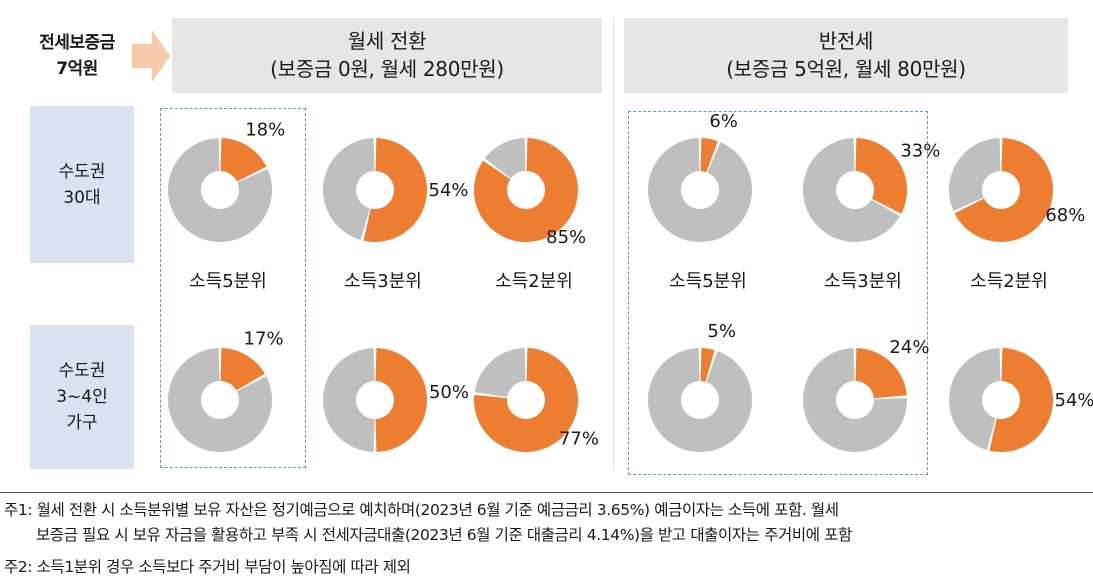  I want to click on donut-value-label: 17%, so click(264, 339).